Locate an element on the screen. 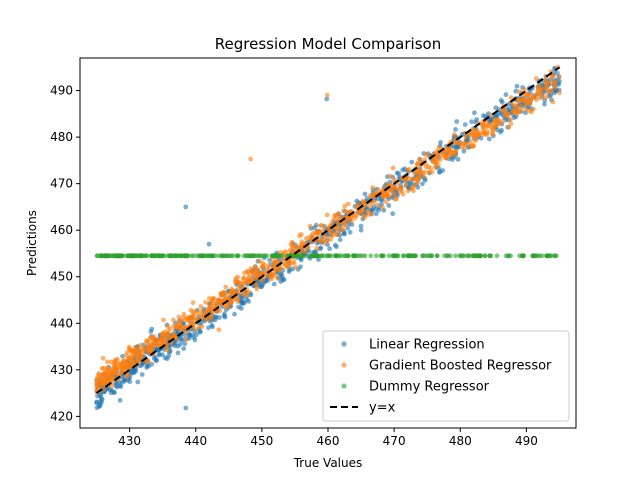  x-tick-label: 460 is located at coordinates (328, 441).